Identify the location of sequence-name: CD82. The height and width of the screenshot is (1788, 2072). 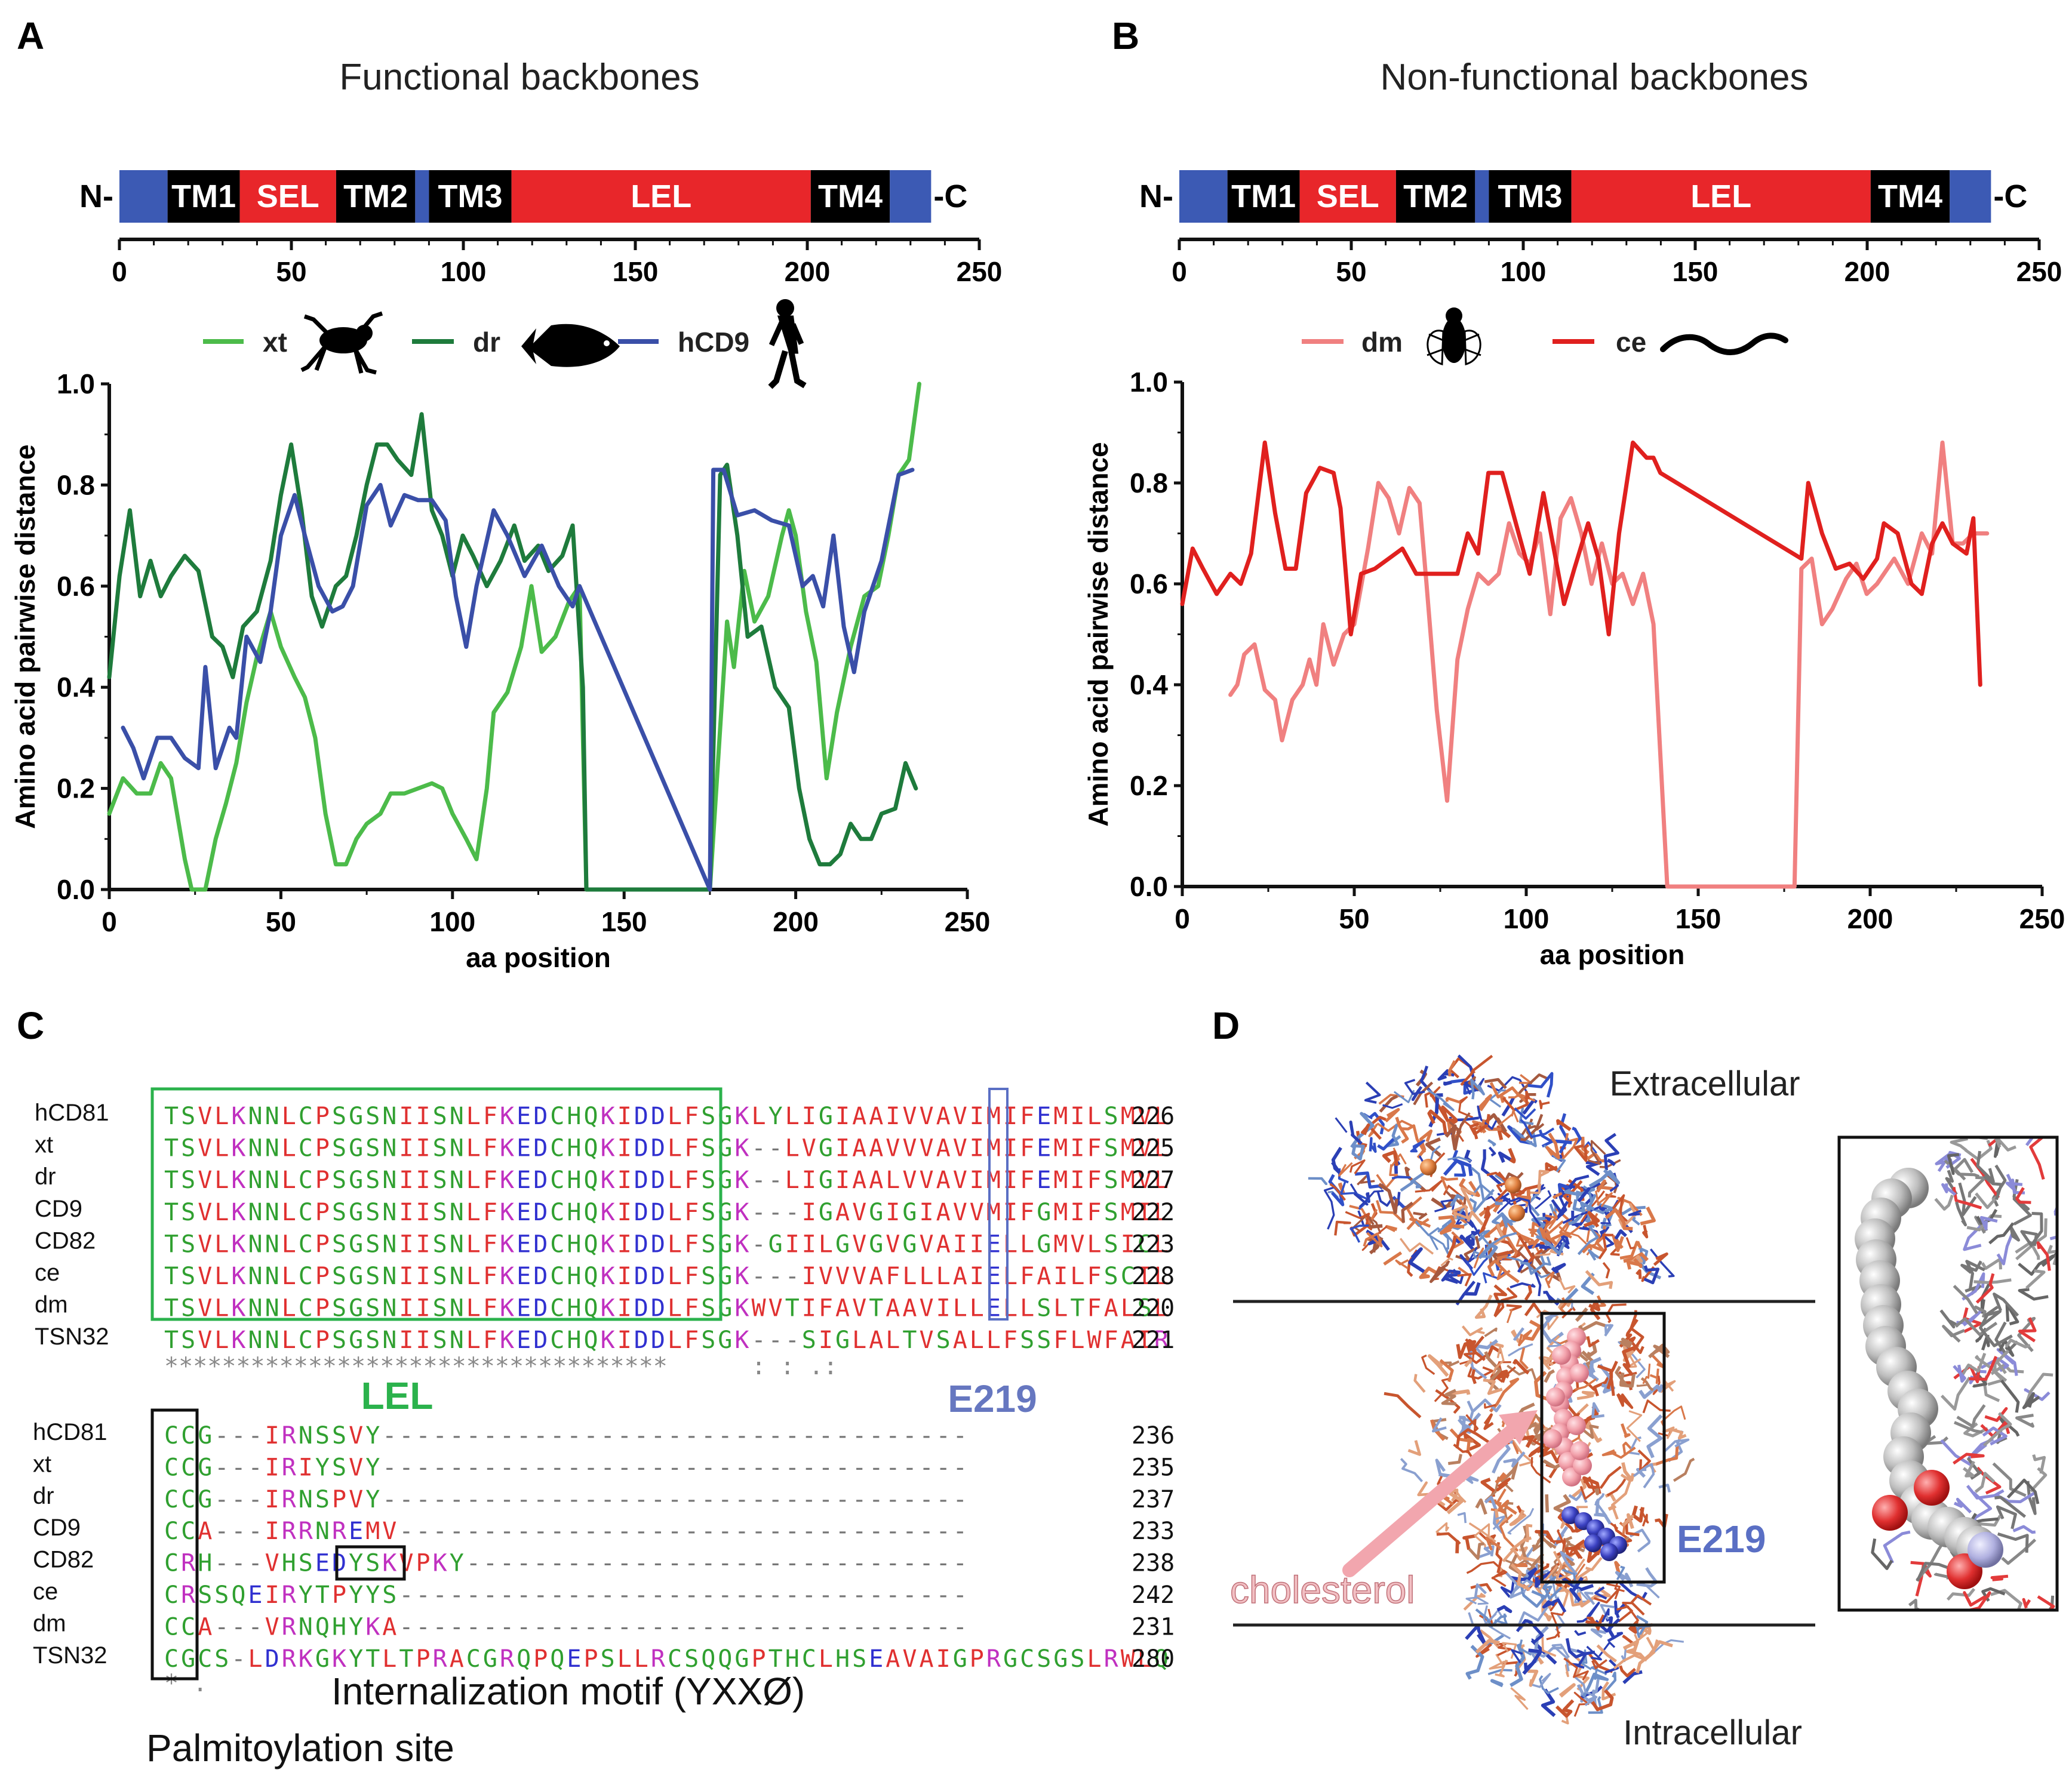
(64, 1560).